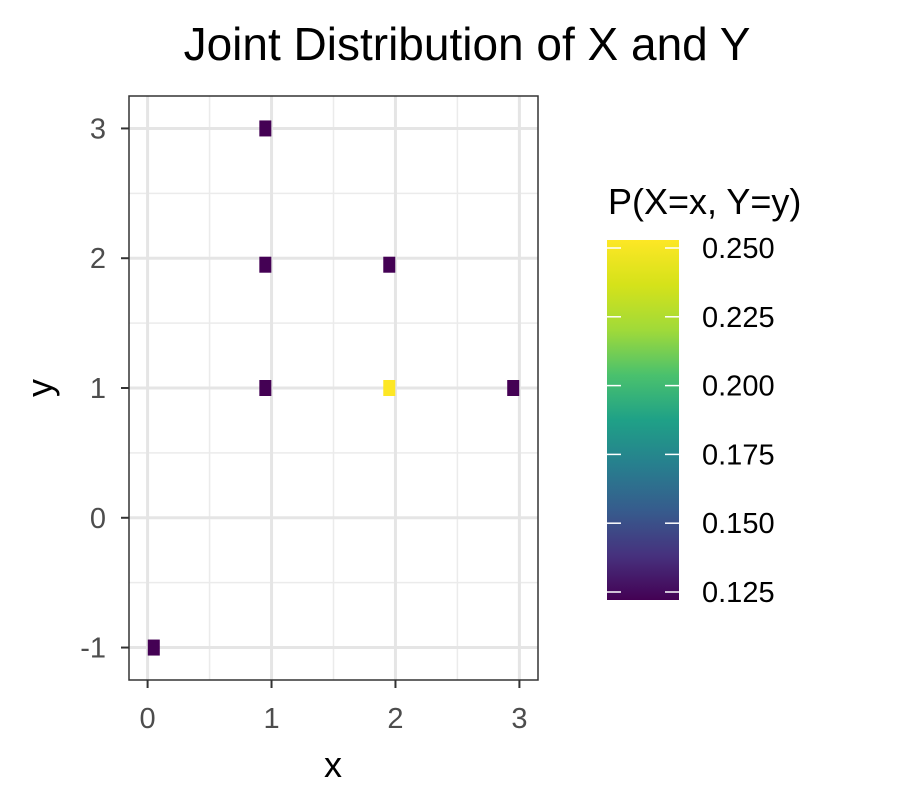 The image size is (900, 810). Describe the element at coordinates (148, 719) in the screenshot. I see `x-tick-label-0: 0` at that location.